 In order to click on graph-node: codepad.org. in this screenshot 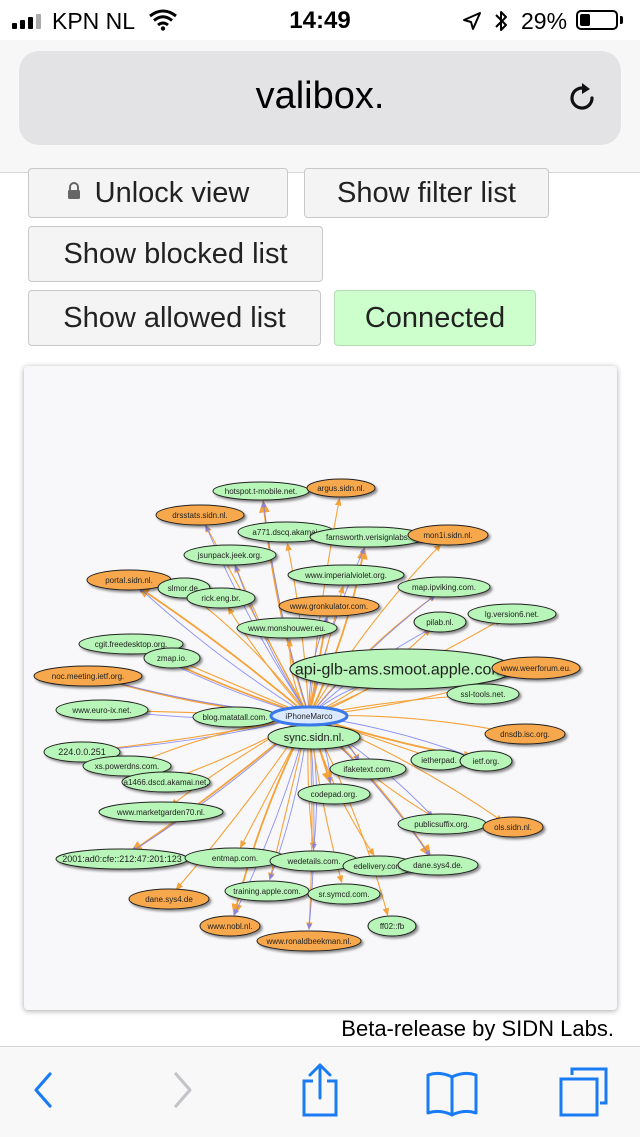, I will do `click(334, 794)`.